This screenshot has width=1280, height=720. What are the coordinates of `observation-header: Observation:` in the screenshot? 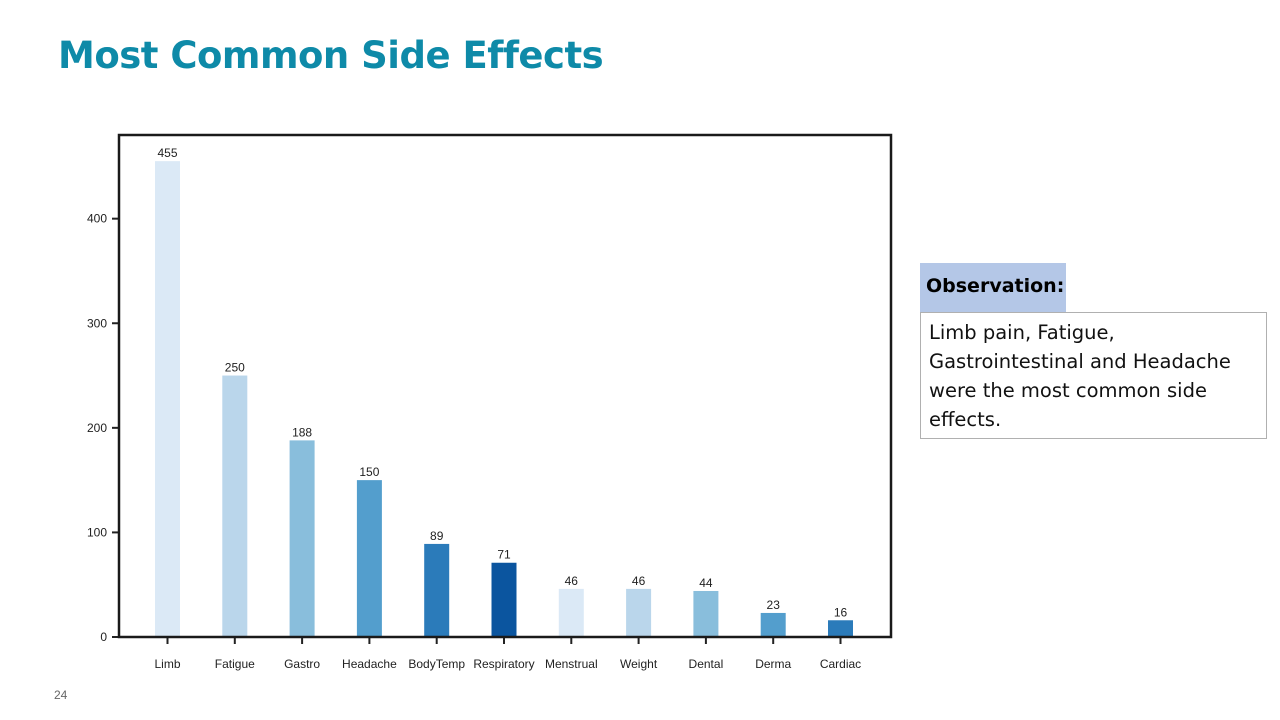 It's located at (993, 287).